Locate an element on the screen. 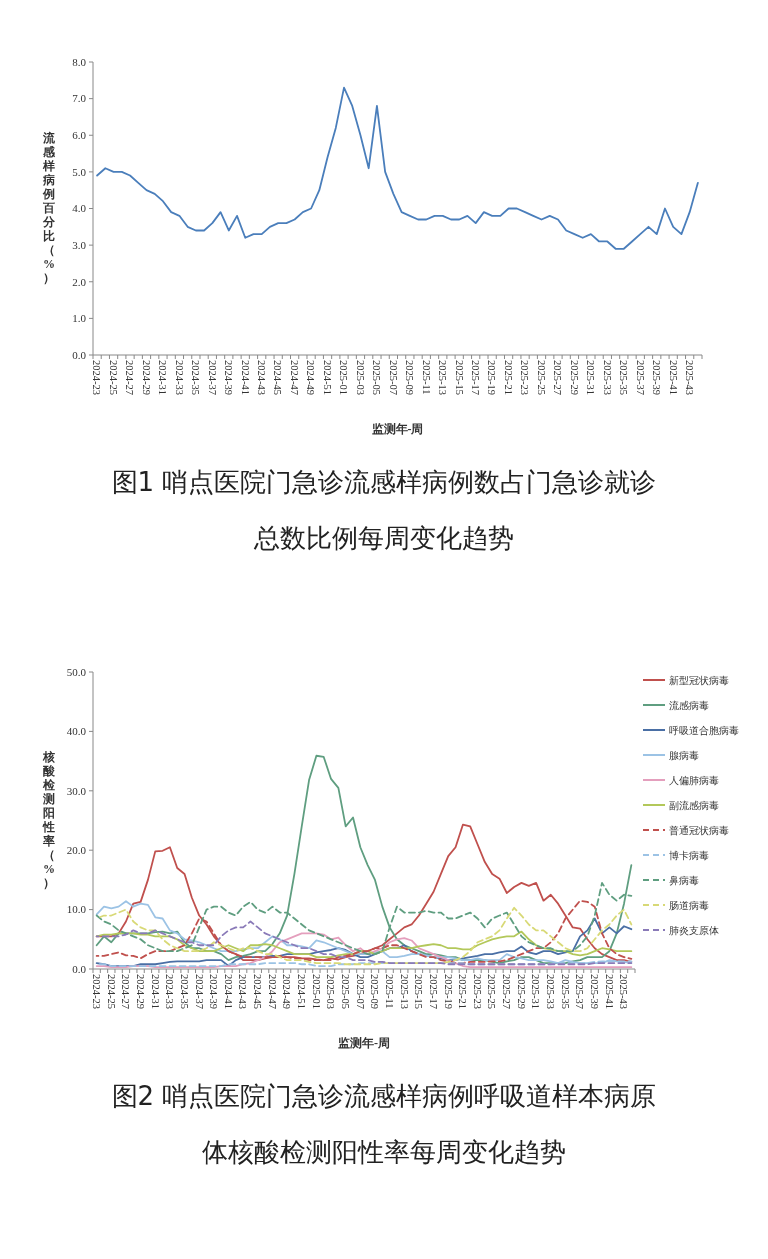 The image size is (768, 1259). text: 流感样病例百分比（%） is located at coordinates (49, 207).